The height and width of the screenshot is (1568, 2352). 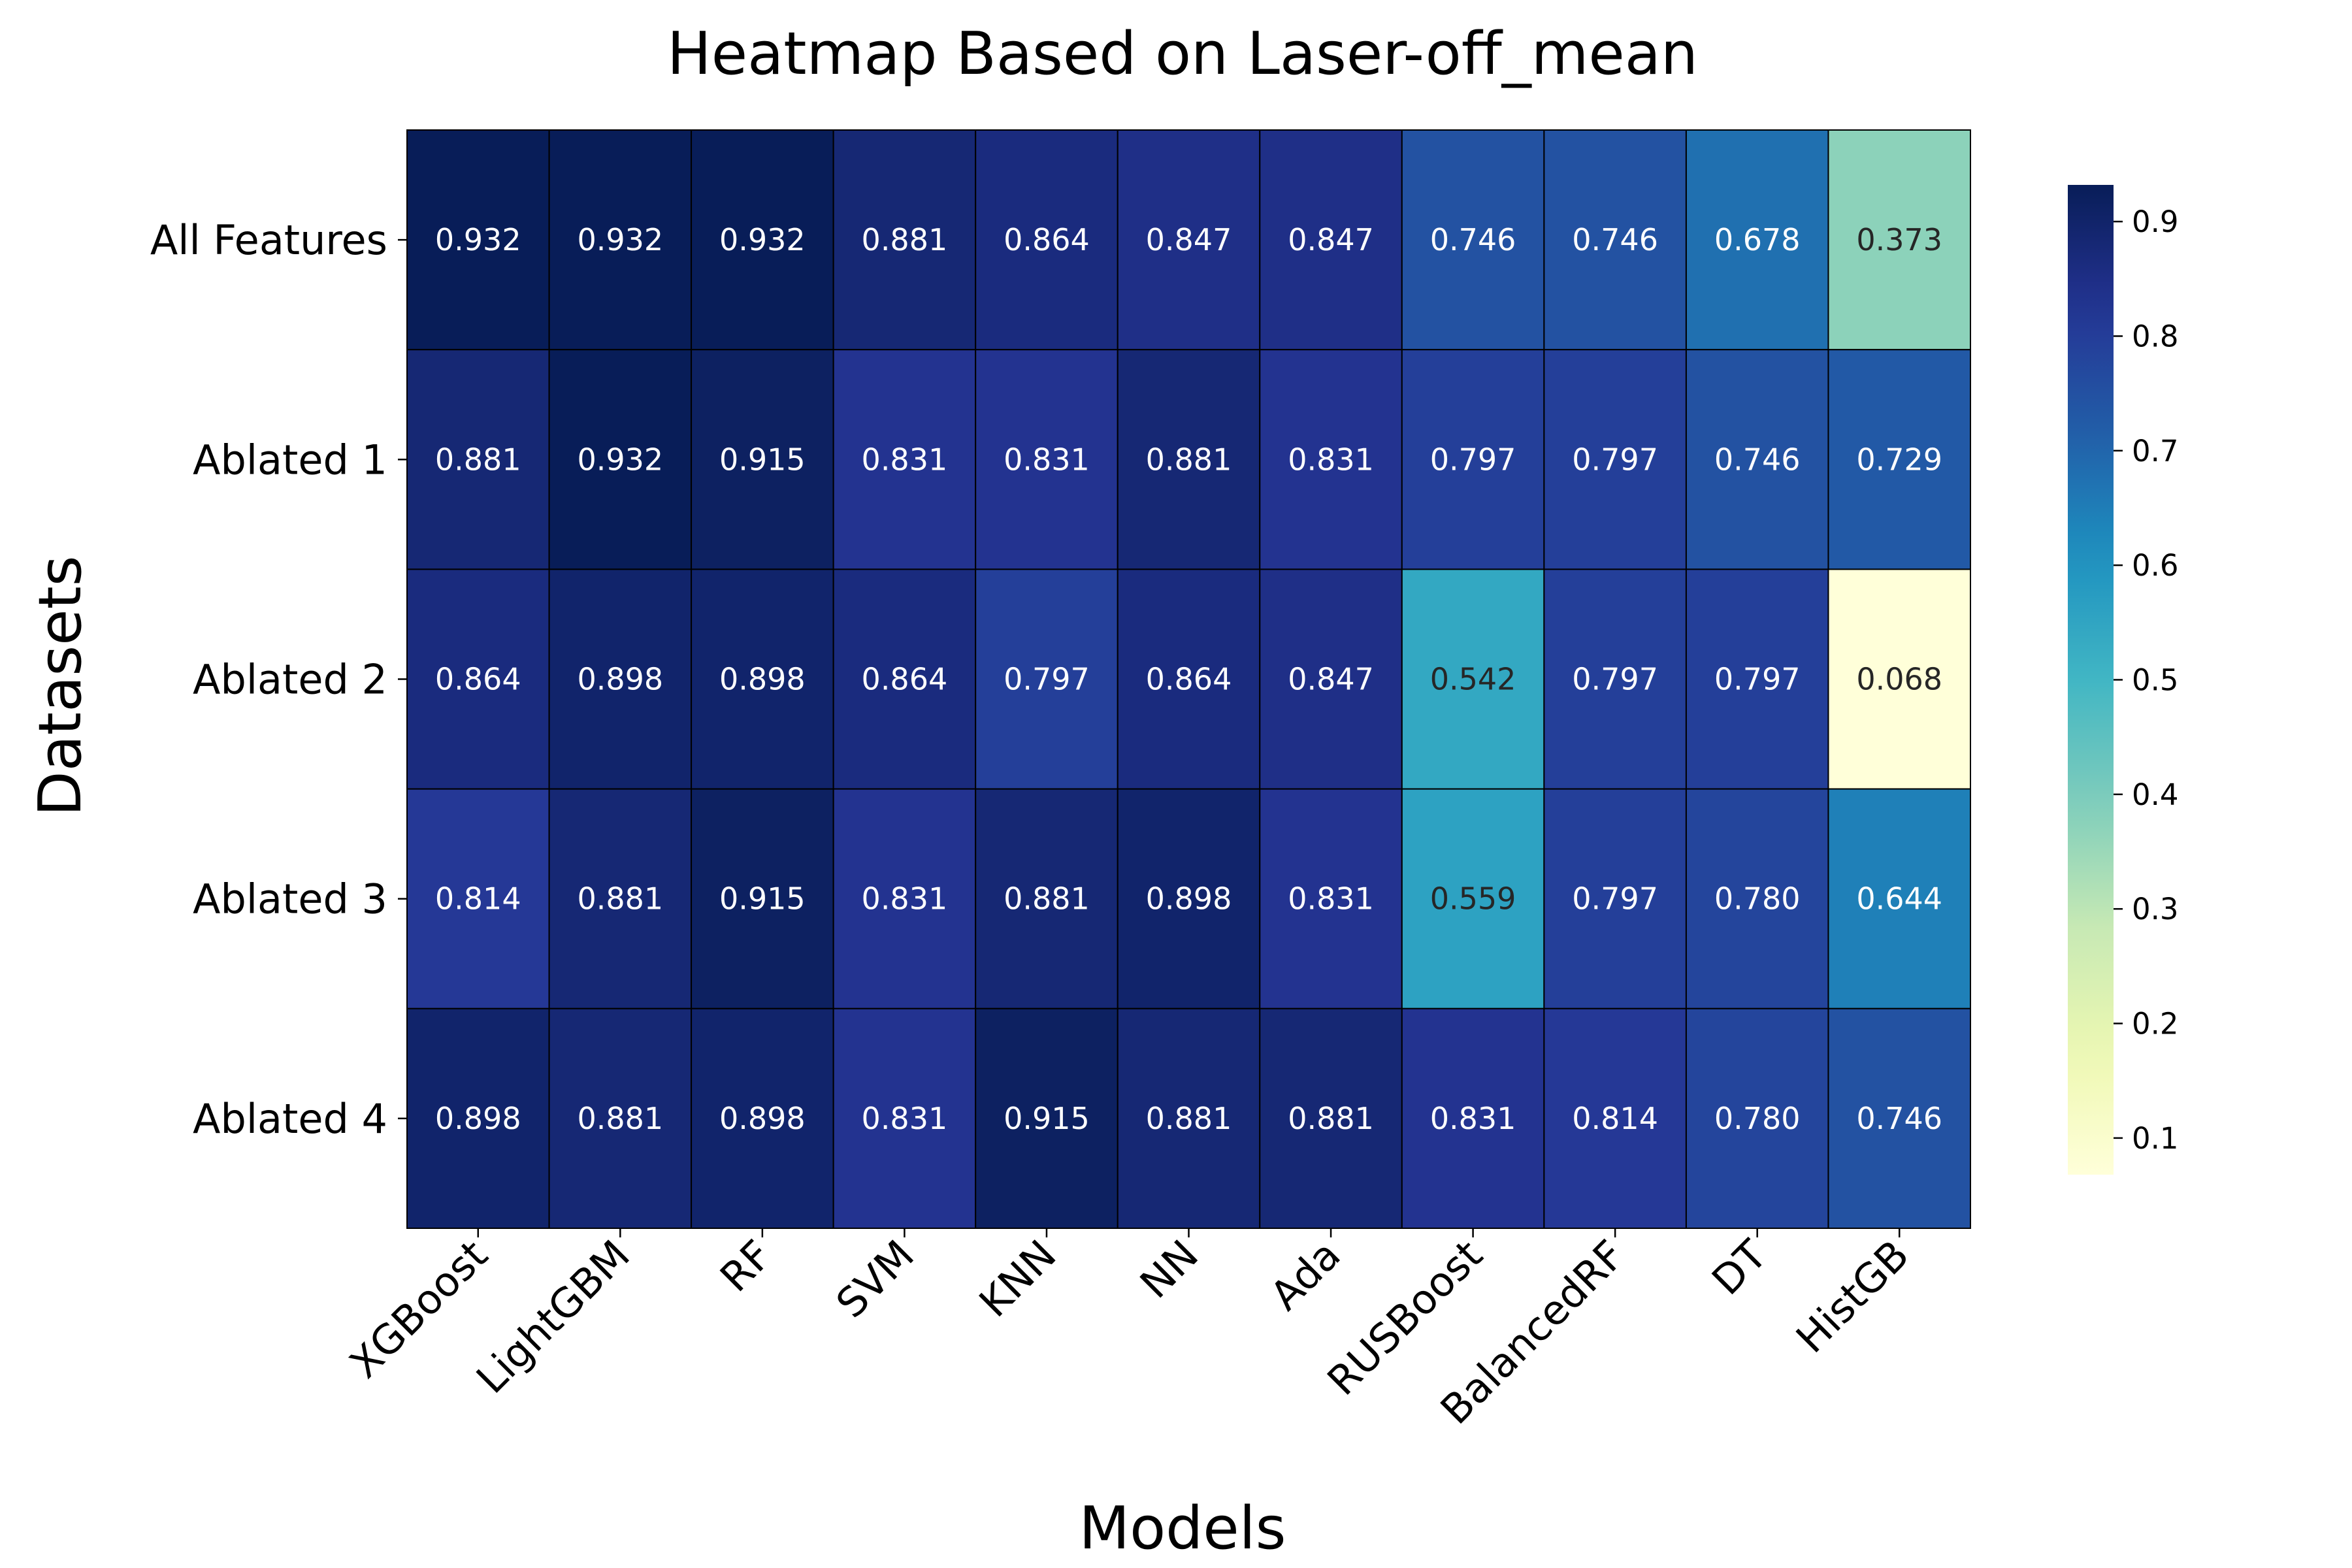 I want to click on colorbar-gradient, so click(x=2091, y=680).